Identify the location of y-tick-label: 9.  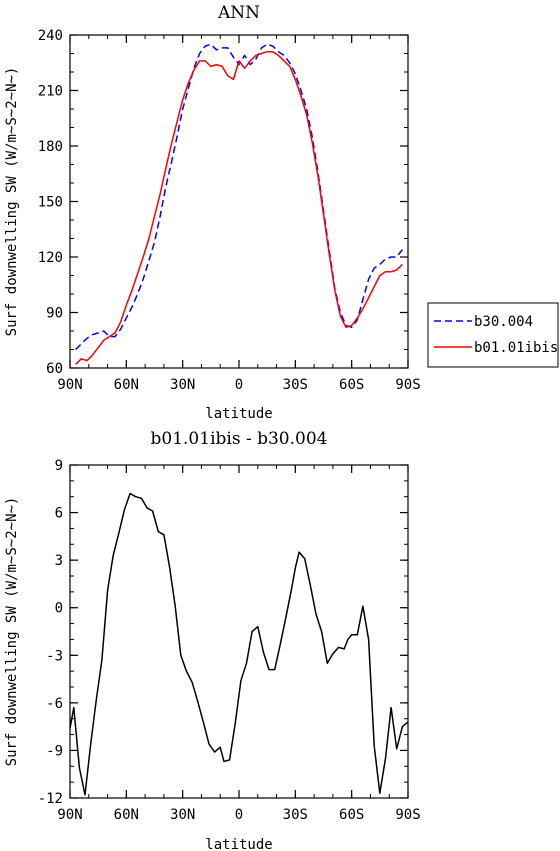
(59, 466).